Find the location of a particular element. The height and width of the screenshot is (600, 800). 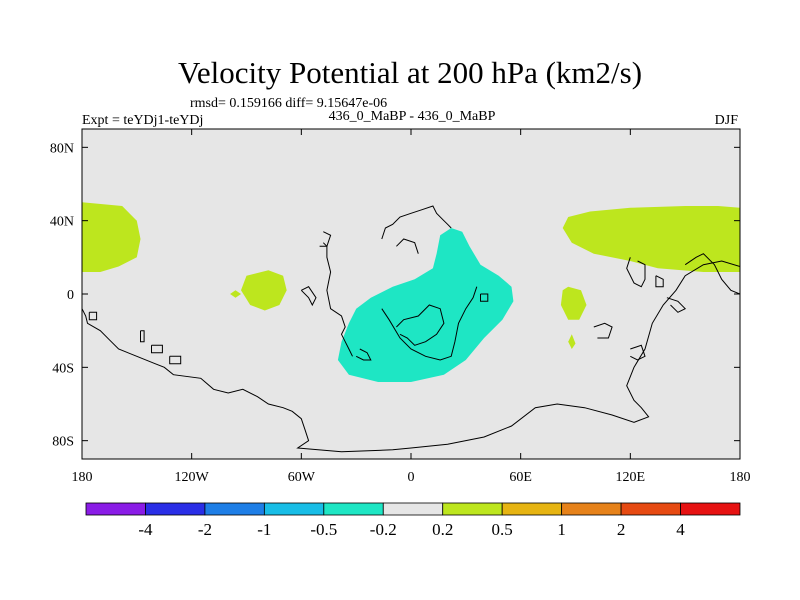

colorbar-label: 0.5 is located at coordinates (502, 529).